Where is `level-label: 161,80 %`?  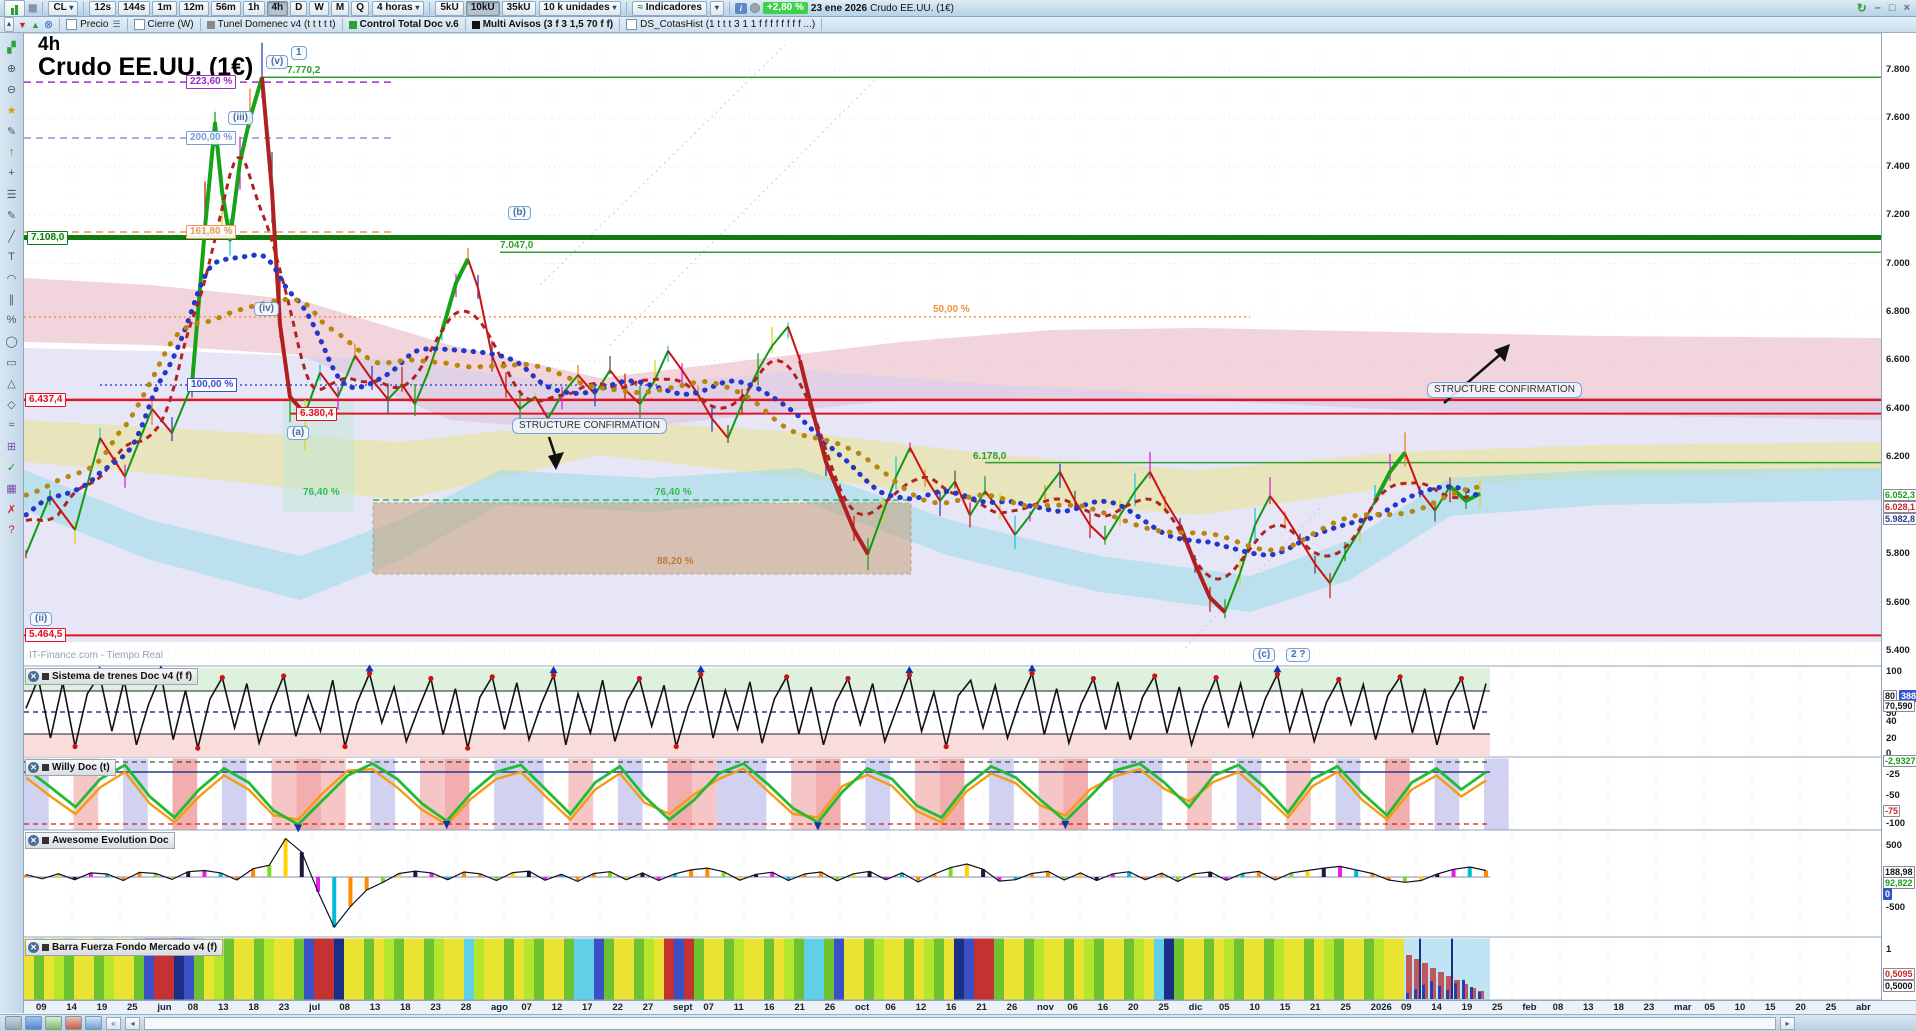
level-label: 161,80 % is located at coordinates (211, 231).